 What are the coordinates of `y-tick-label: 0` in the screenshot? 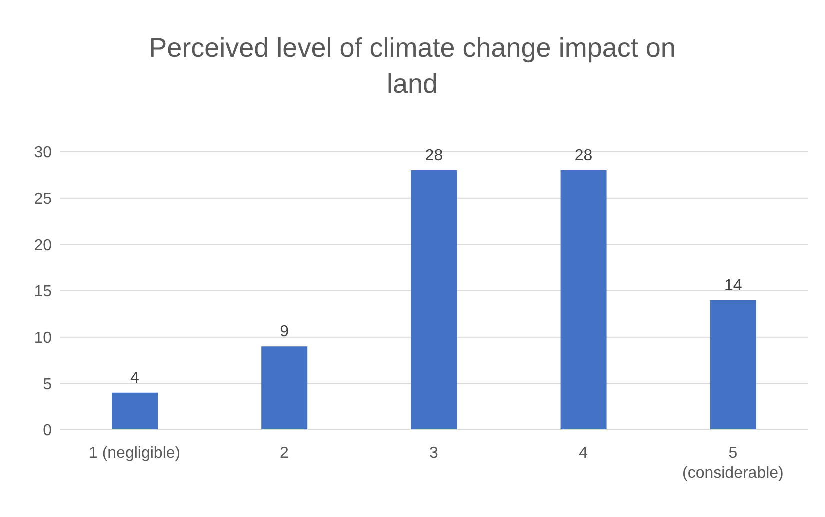 It's located at (47, 431).